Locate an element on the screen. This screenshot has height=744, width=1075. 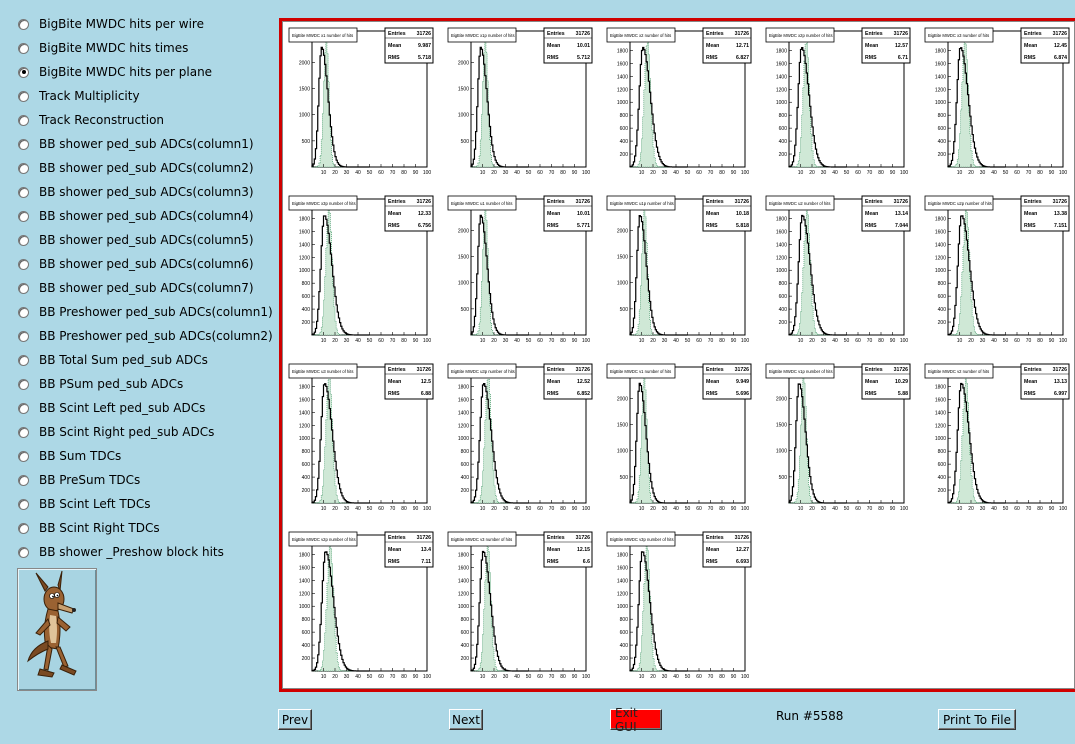
x-tick-label: 60 is located at coordinates (540, 341).